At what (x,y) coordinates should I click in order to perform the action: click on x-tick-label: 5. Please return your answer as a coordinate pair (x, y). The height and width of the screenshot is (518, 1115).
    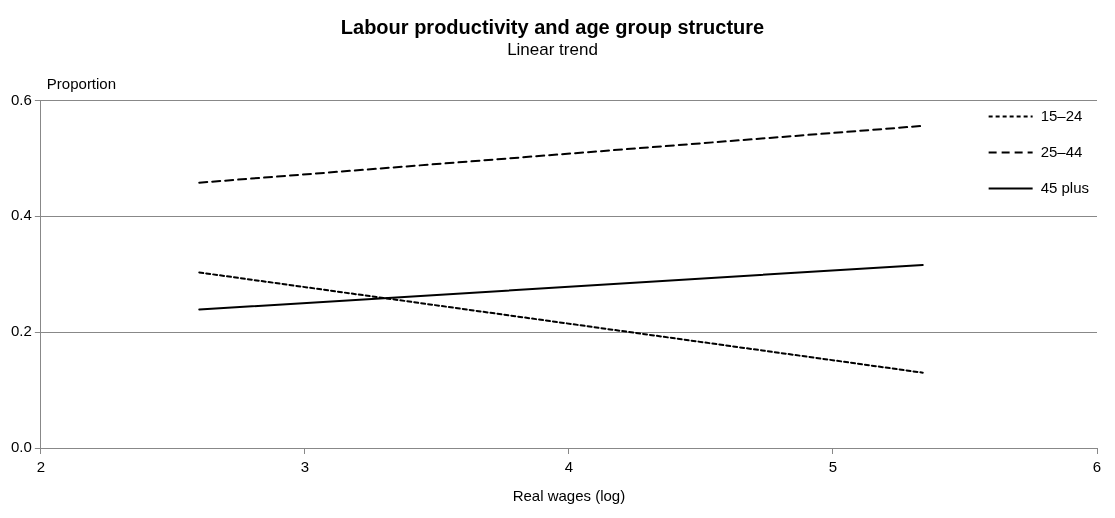
    Looking at the image, I should click on (833, 466).